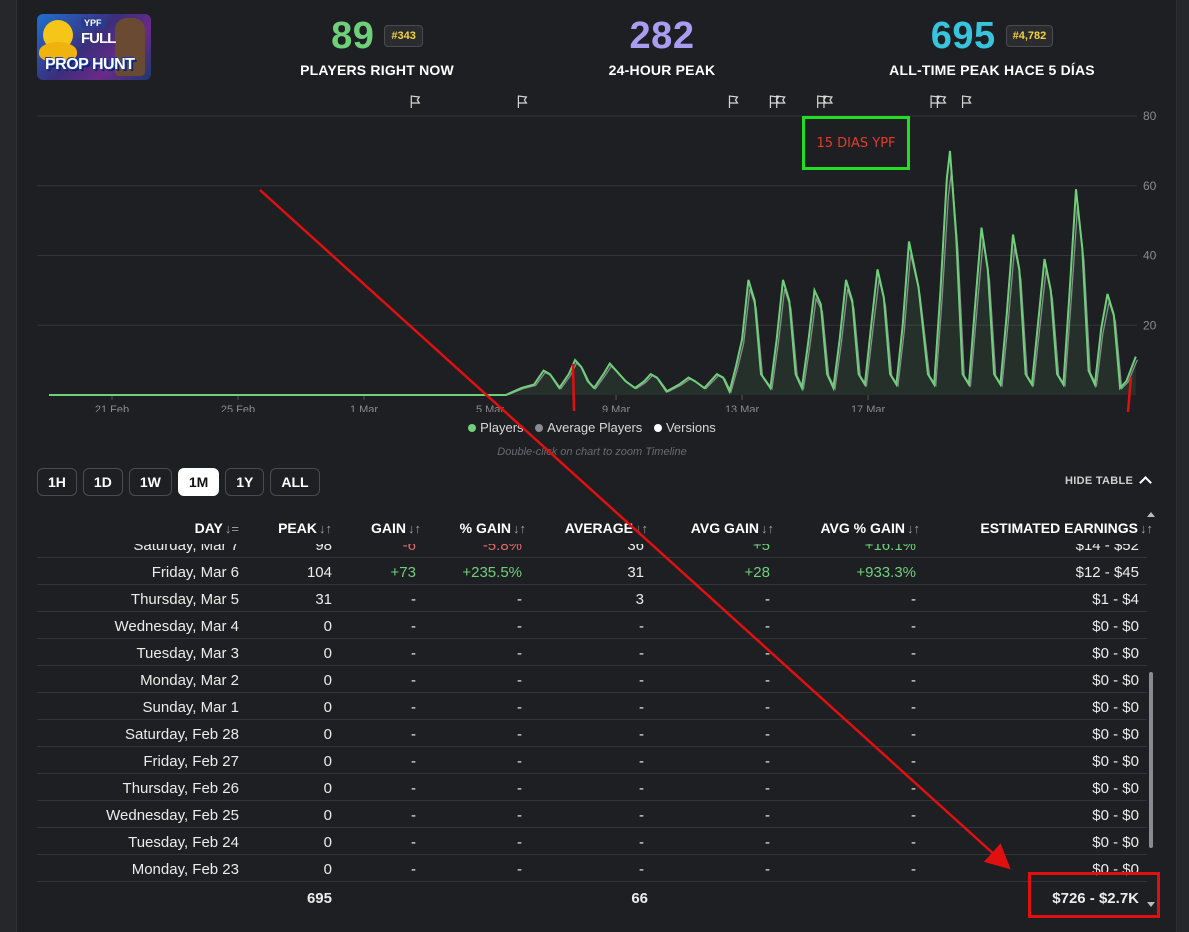 The height and width of the screenshot is (932, 1189). What do you see at coordinates (870, 528) in the screenshot?
I see `col-avg-pct-gain-header: AVG % GAIN ↓↑` at bounding box center [870, 528].